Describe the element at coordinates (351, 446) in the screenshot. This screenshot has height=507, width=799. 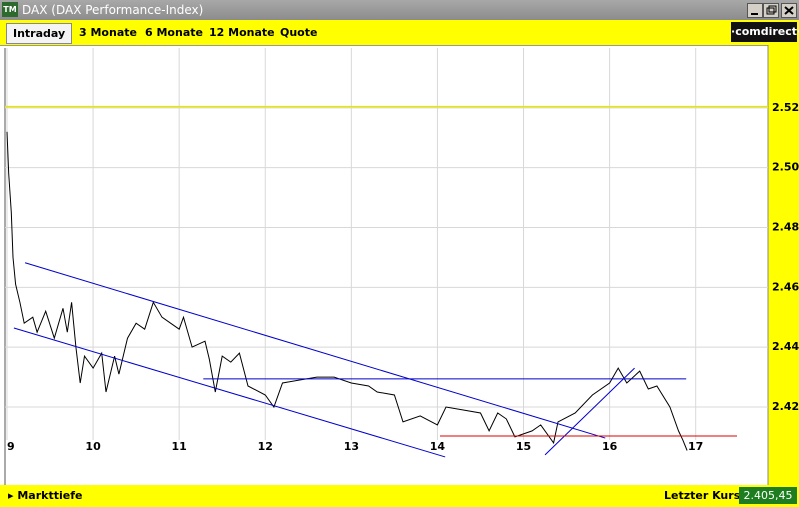
I see `x-tick-label: 13` at that location.